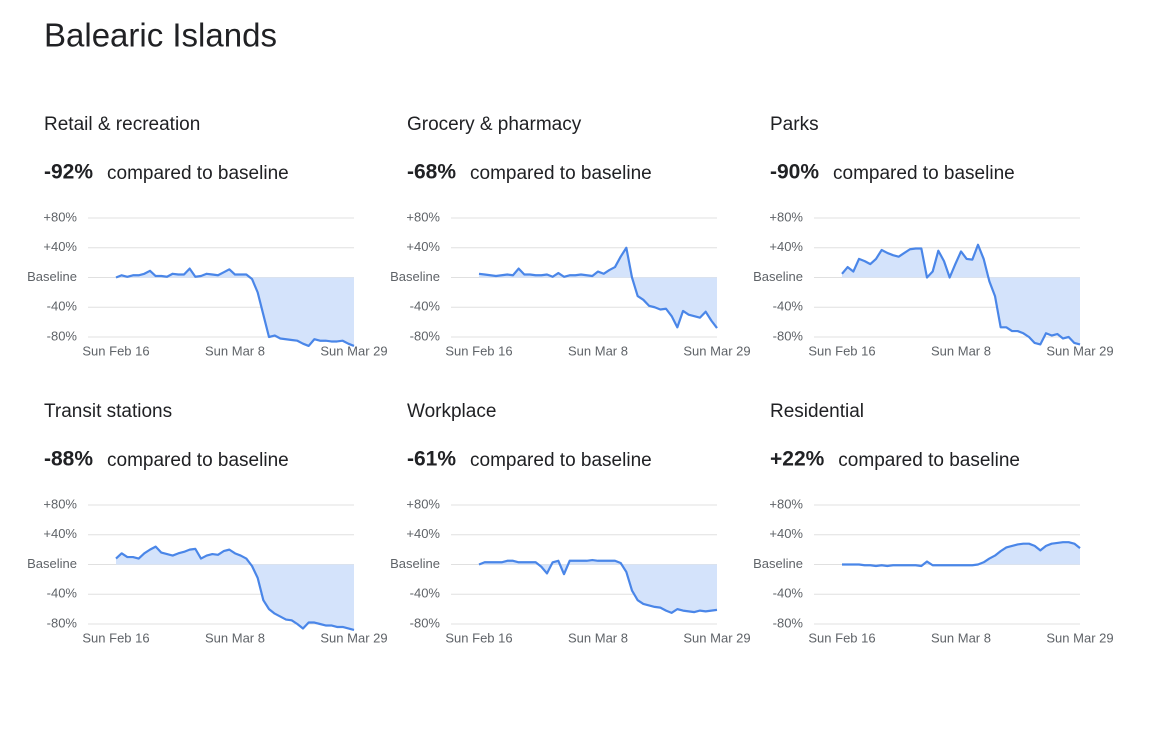 The image size is (1154, 733). What do you see at coordinates (160, 35) in the screenshot?
I see `page-title: Balearic Islands` at bounding box center [160, 35].